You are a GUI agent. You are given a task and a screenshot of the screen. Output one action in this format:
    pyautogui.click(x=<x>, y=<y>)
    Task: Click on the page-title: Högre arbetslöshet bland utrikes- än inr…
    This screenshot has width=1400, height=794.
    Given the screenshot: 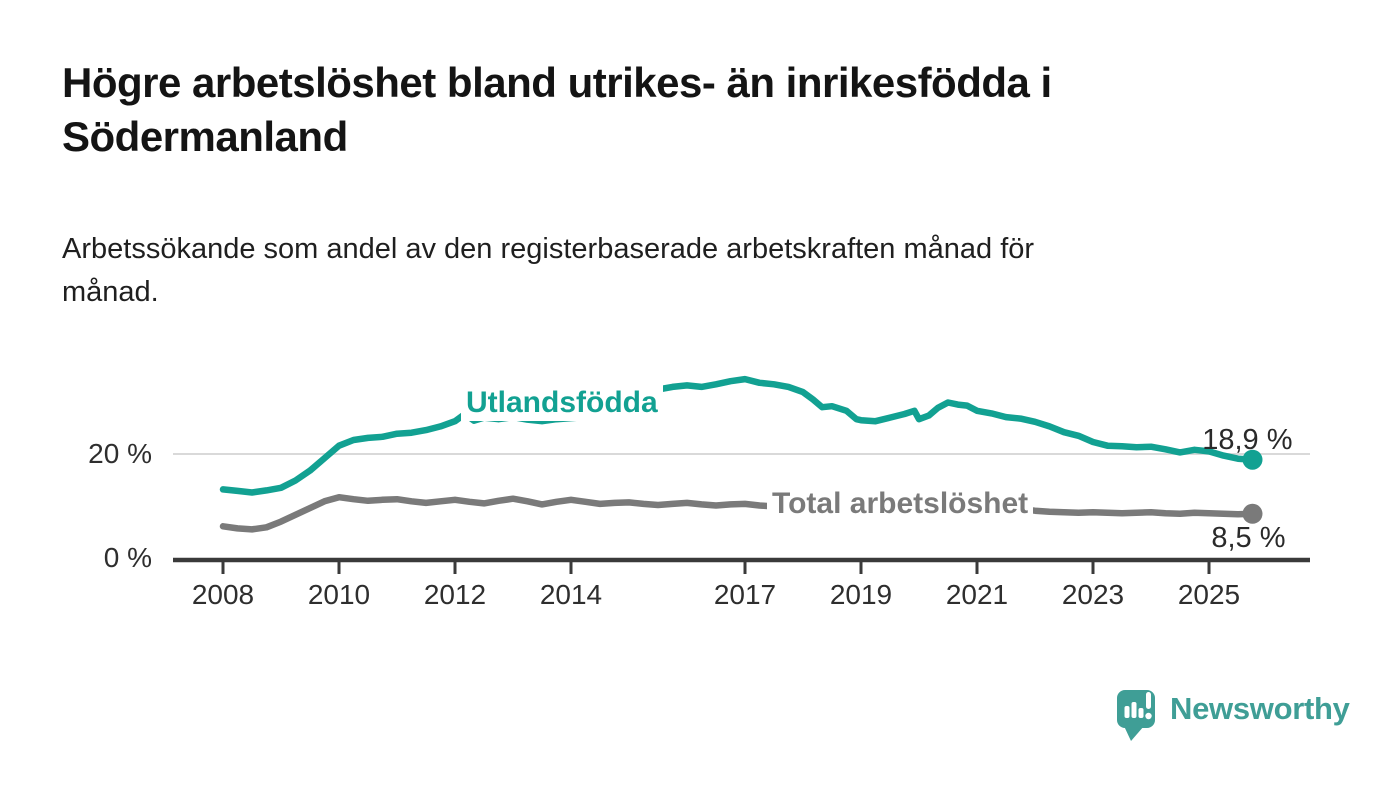 What is the action you would take?
    pyautogui.click(x=557, y=110)
    